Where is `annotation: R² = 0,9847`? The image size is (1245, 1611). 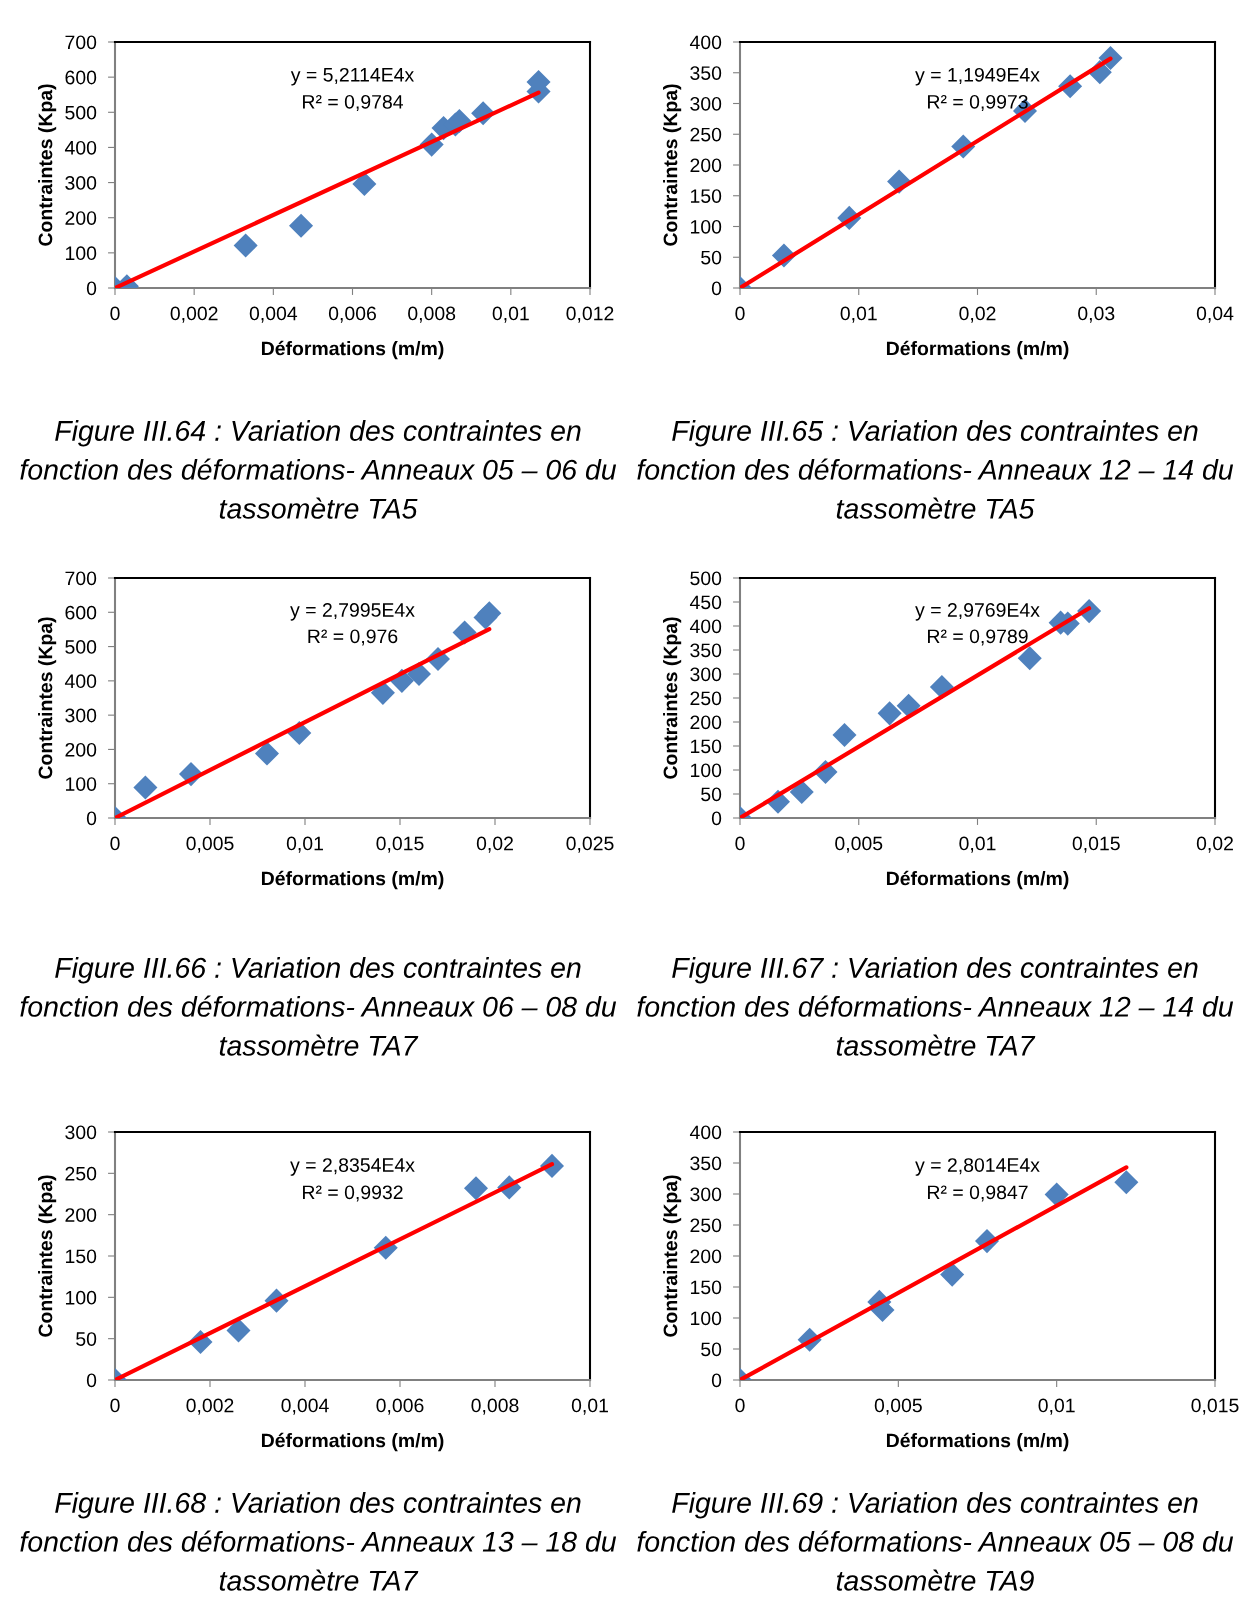 annotation: R² = 0,9847 is located at coordinates (978, 1193).